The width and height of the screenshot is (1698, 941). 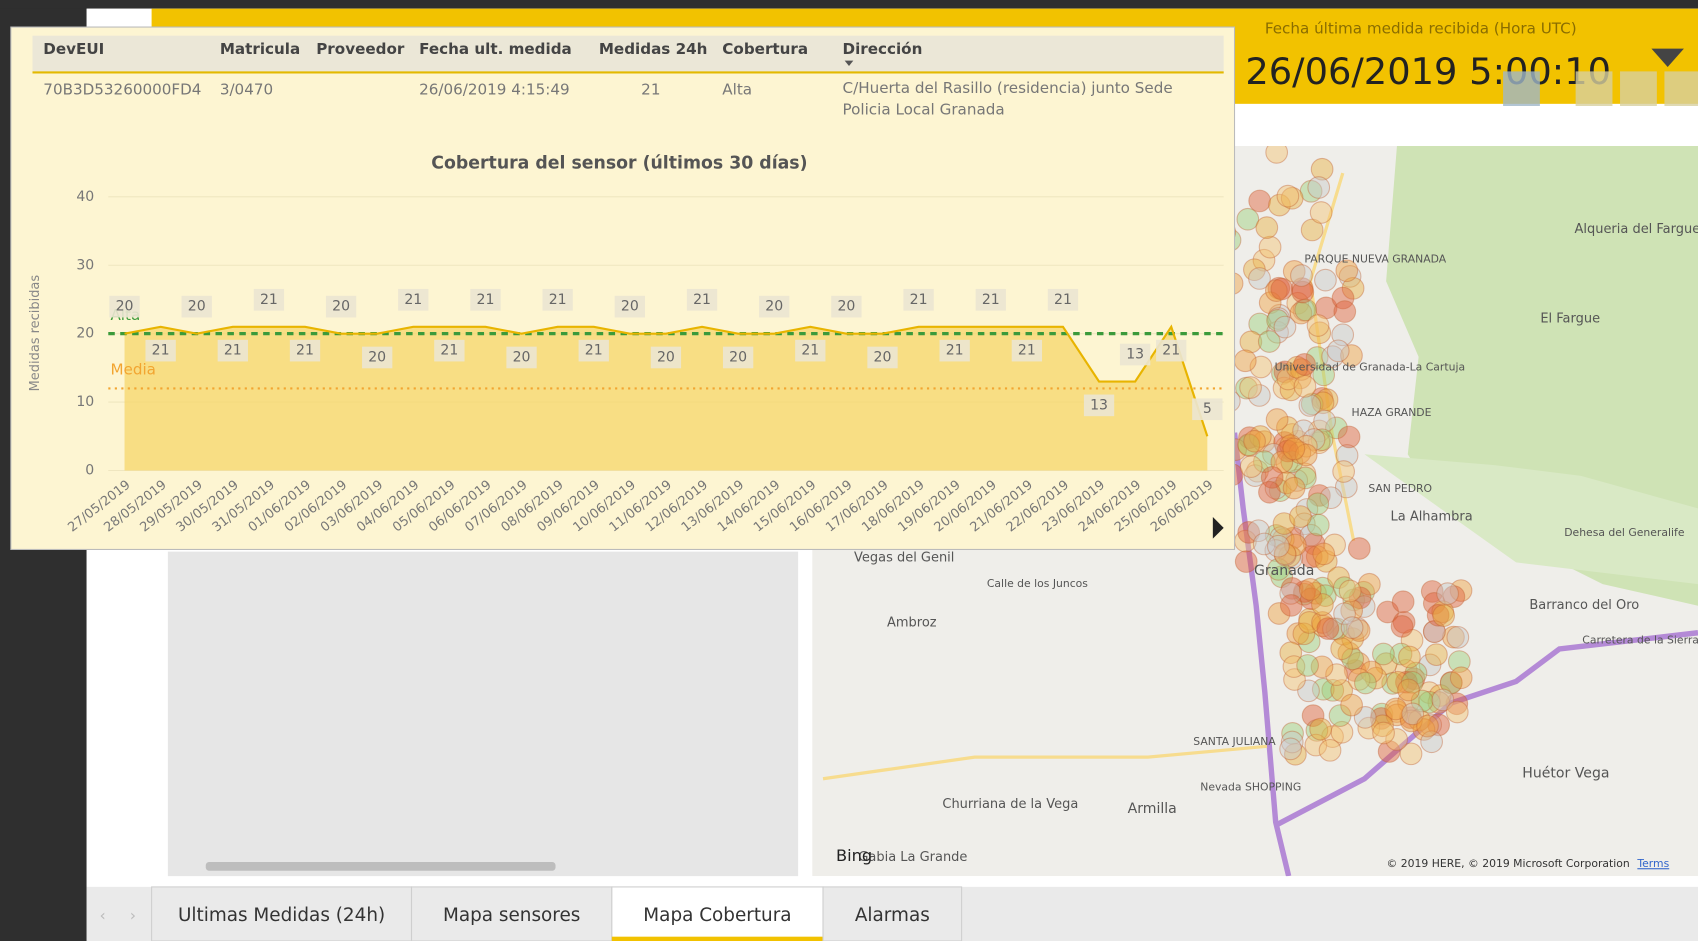 What do you see at coordinates (653, 49) in the screenshot?
I see `column-header: Medidas 24h` at bounding box center [653, 49].